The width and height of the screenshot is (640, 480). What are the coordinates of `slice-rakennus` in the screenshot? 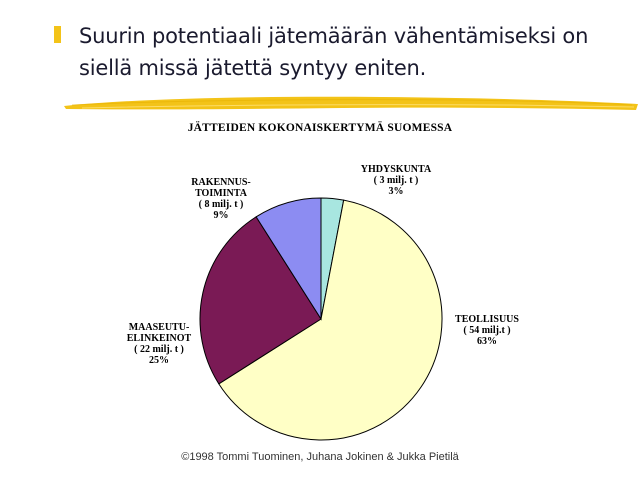 It's located at (288, 259).